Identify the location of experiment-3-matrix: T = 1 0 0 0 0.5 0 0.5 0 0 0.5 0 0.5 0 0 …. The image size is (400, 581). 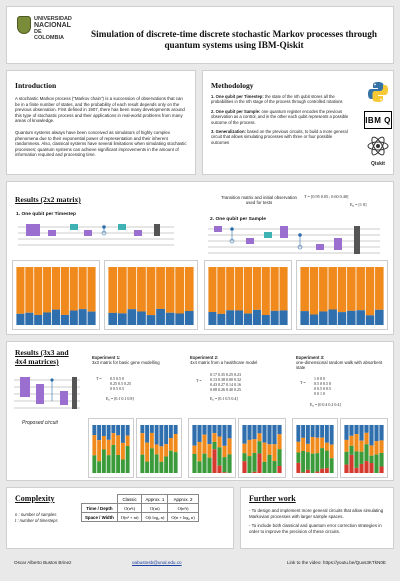
(315, 386).